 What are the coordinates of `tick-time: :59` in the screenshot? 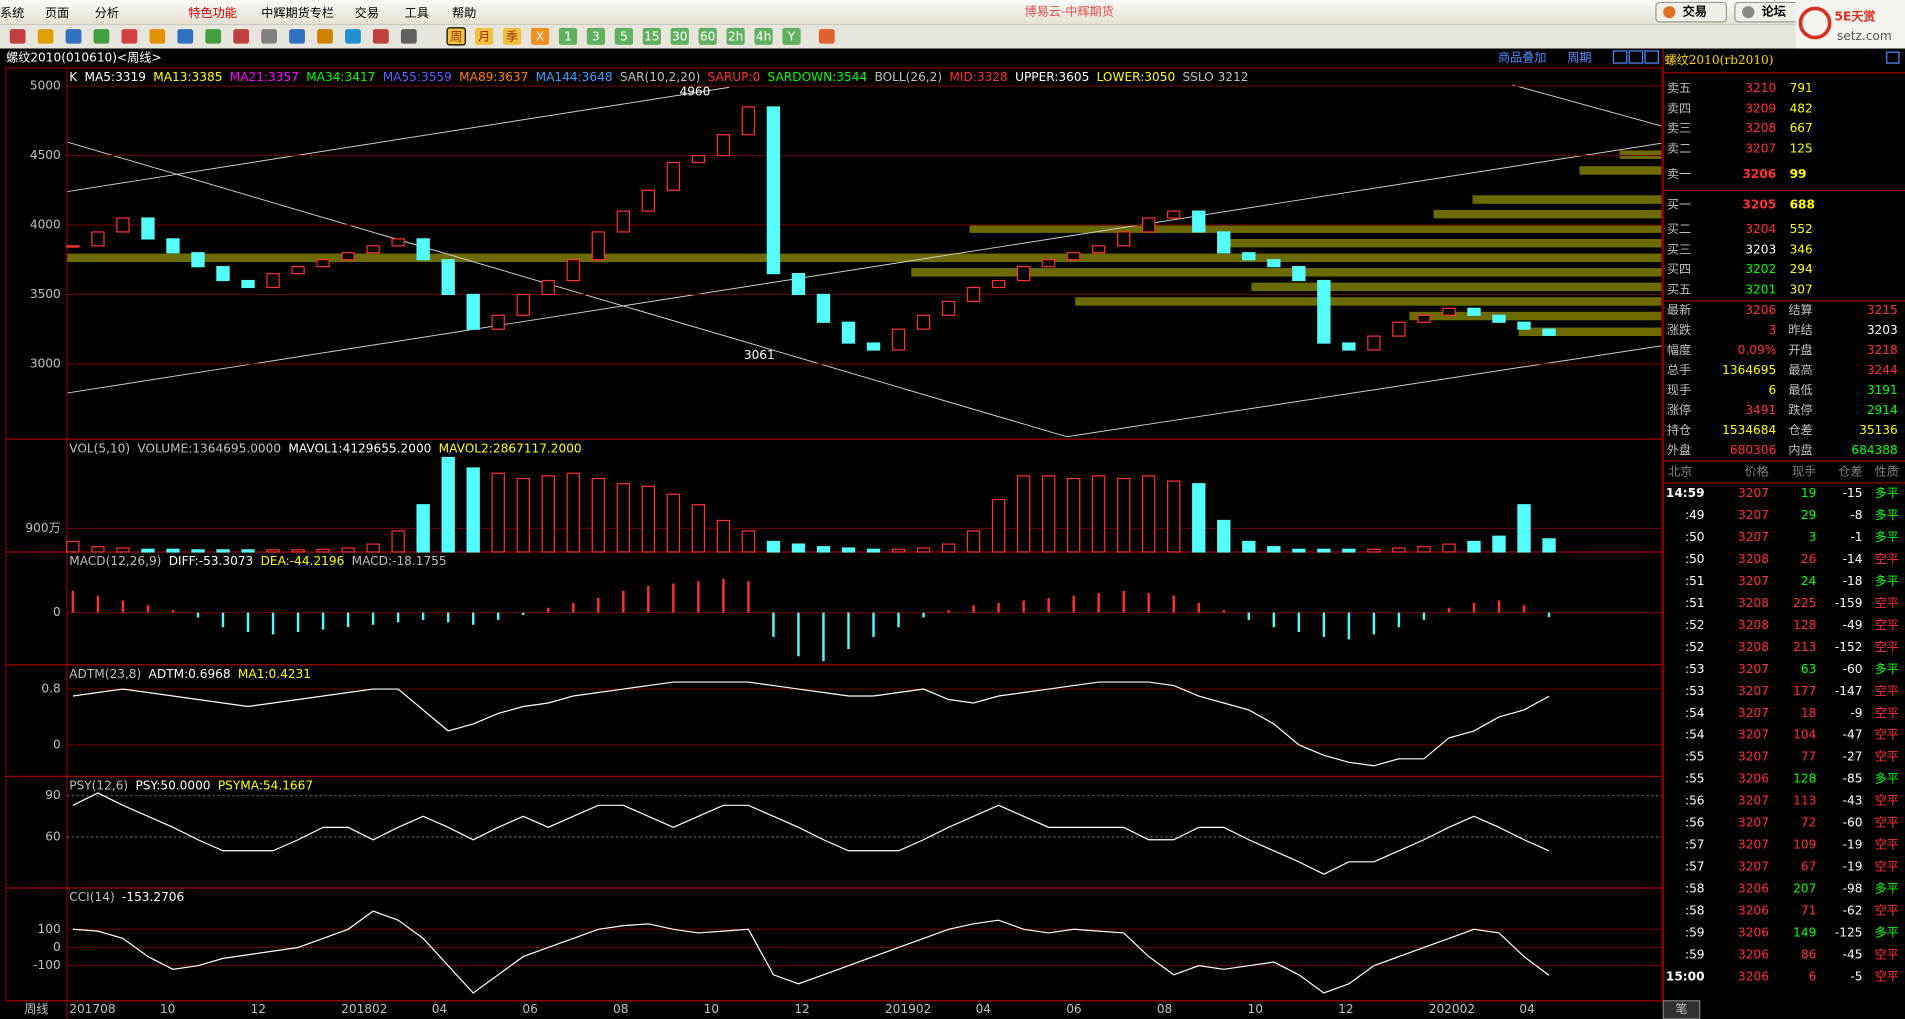 It's located at (1695, 932).